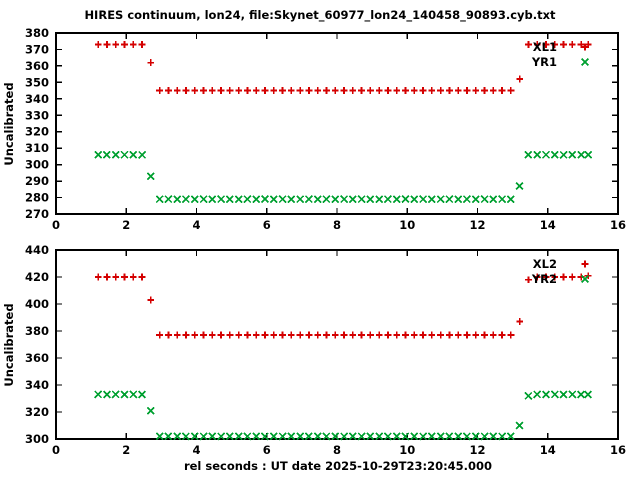  I want to click on series-YR1, so click(343, 177).